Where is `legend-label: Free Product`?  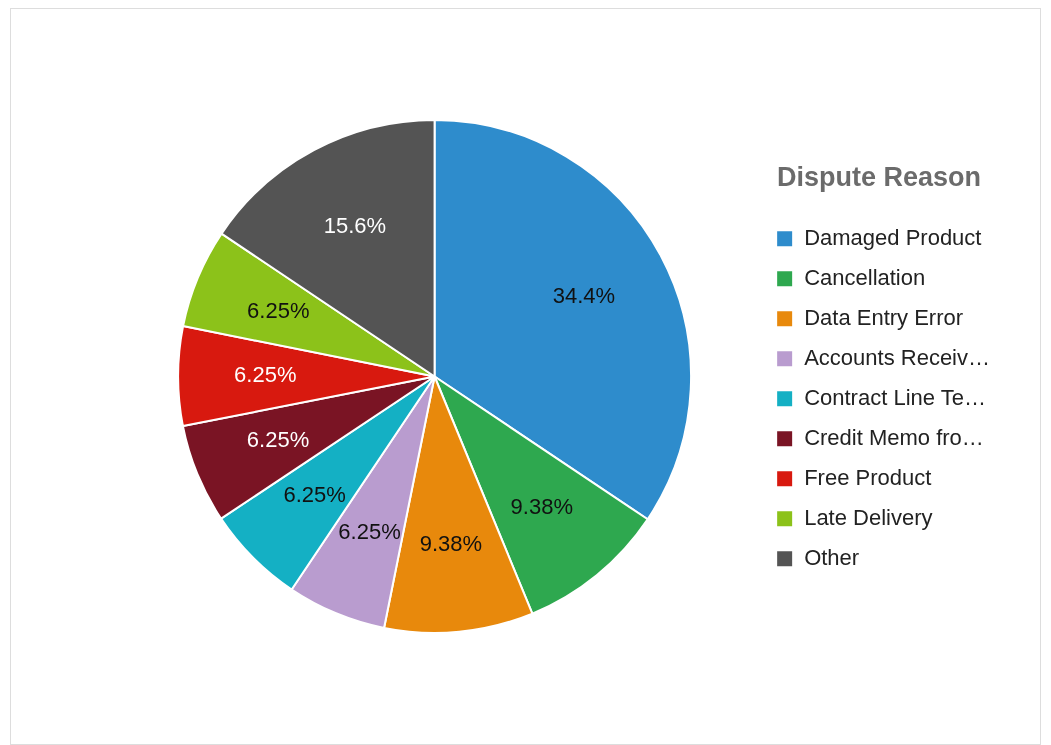 legend-label: Free Product is located at coordinates (868, 477).